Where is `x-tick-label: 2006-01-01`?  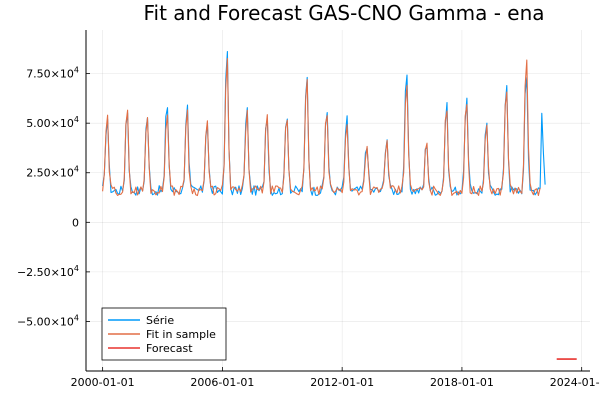
x-tick-label: 2006-01-01 is located at coordinates (222, 382).